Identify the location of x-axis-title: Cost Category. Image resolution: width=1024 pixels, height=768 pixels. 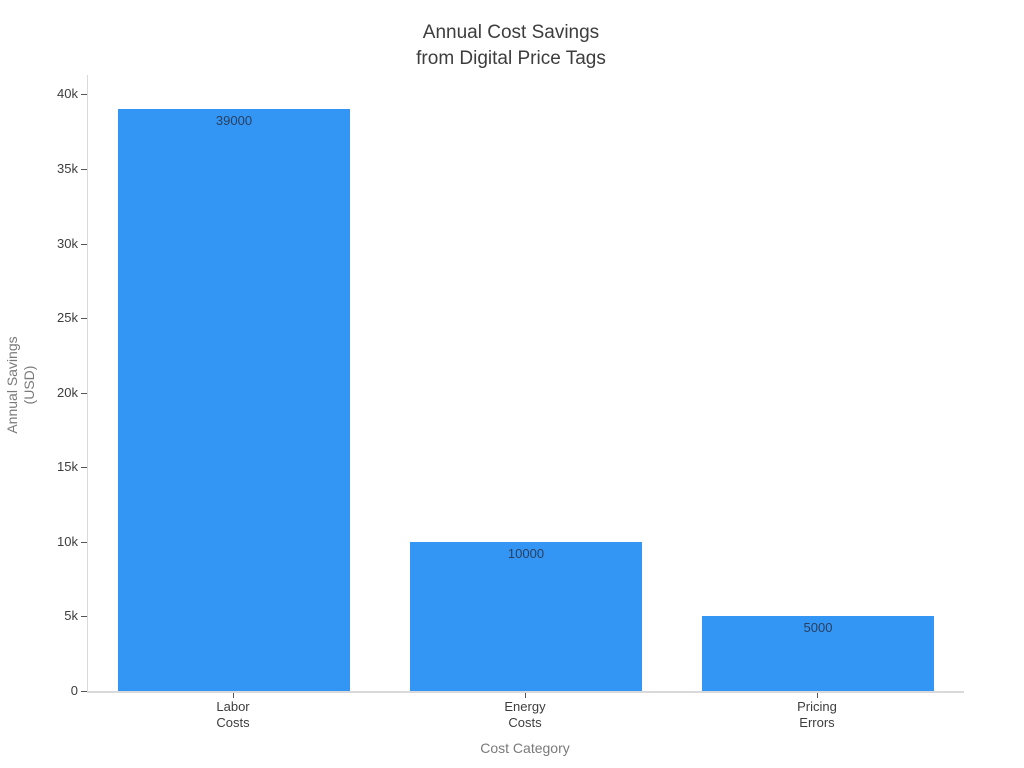
(525, 748).